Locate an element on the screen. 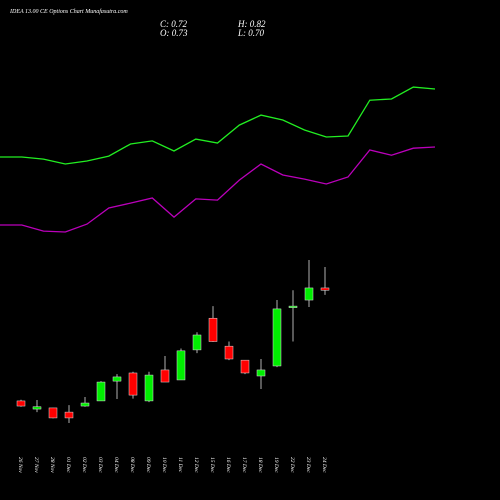  low-label: L: 0.70 is located at coordinates (251, 33).